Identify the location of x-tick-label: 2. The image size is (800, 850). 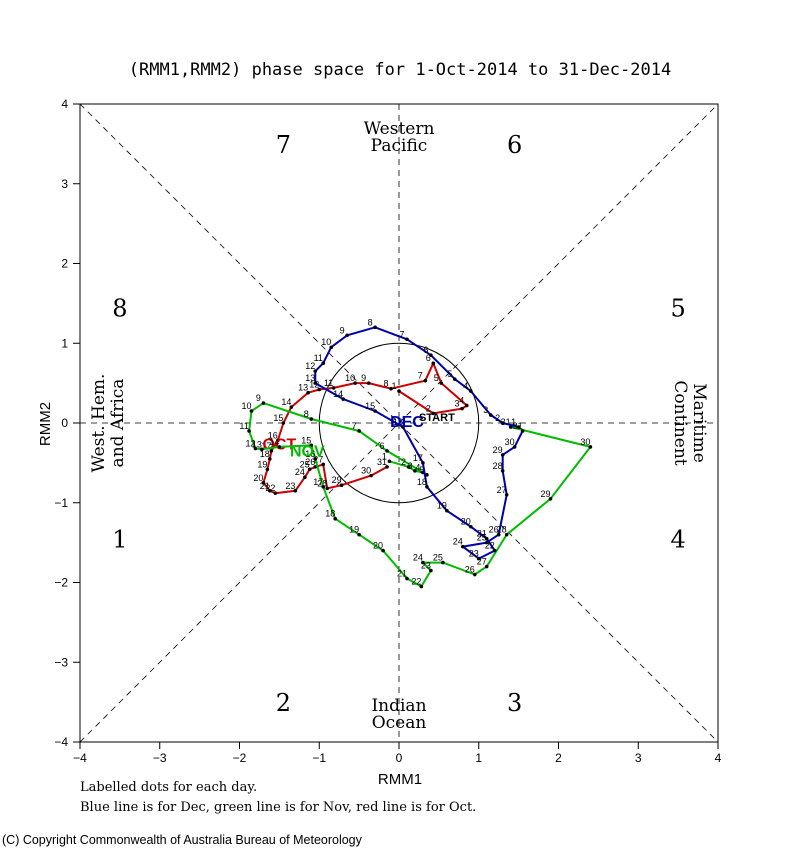
(558, 758).